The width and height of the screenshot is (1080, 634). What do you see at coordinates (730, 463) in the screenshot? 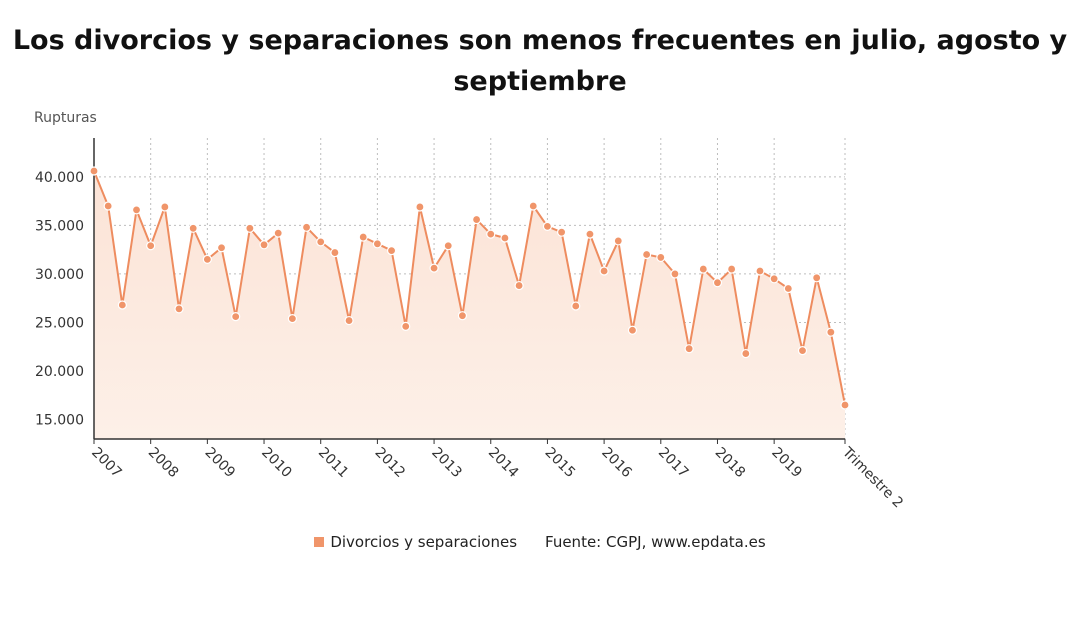
I see `x-tick-label: 2018` at bounding box center [730, 463].